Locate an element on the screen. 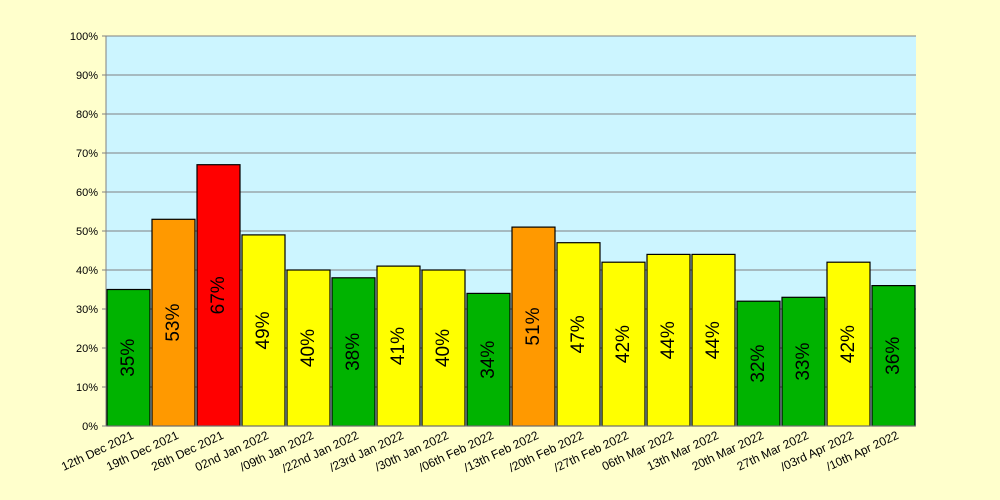  data-label: 41% is located at coordinates (398, 346).